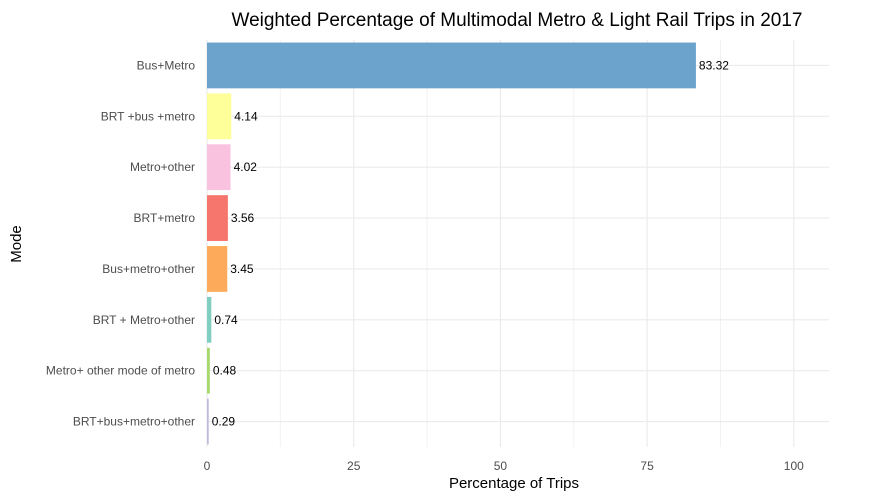 This screenshot has height=501, width=875. I want to click on x-tick-label: 75, so click(647, 466).